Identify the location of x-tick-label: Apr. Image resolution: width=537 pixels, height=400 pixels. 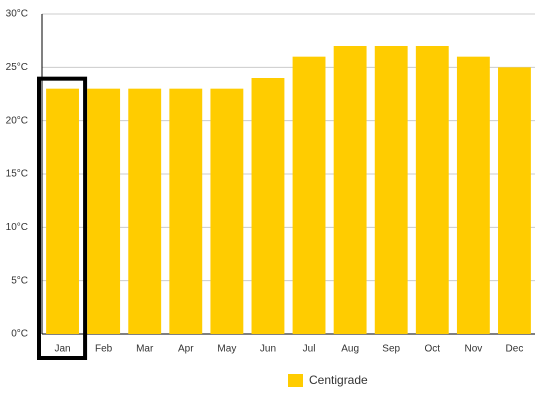
(186, 349).